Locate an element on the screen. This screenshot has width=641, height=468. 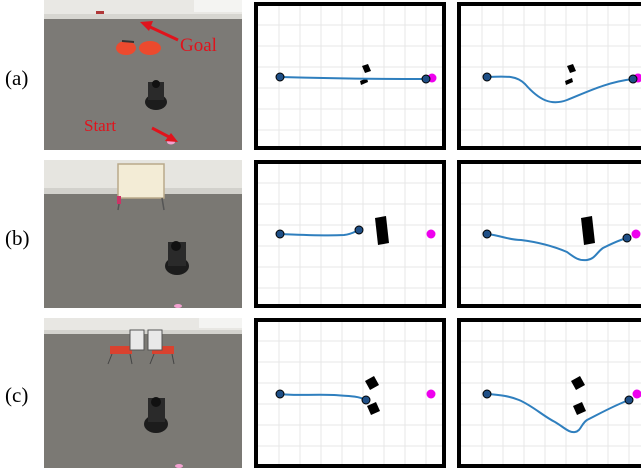
trajectory-panel-c-left is located at coordinates (350, 393).